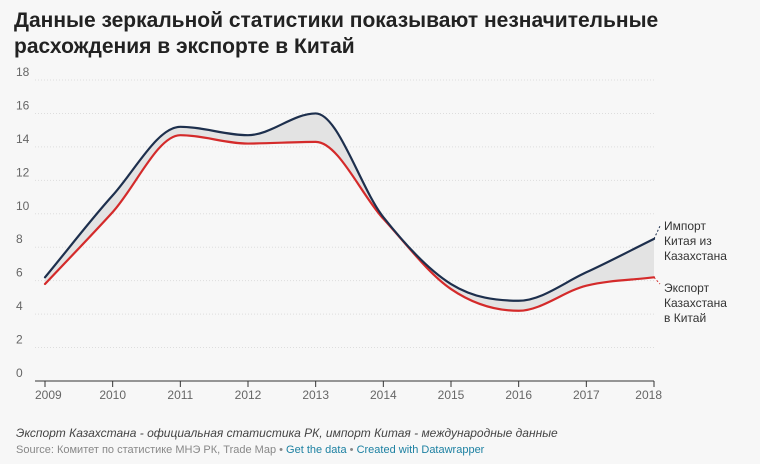 Image resolution: width=760 pixels, height=464 pixels. What do you see at coordinates (685, 318) in the screenshot?
I see `series-label: в Китай` at bounding box center [685, 318].